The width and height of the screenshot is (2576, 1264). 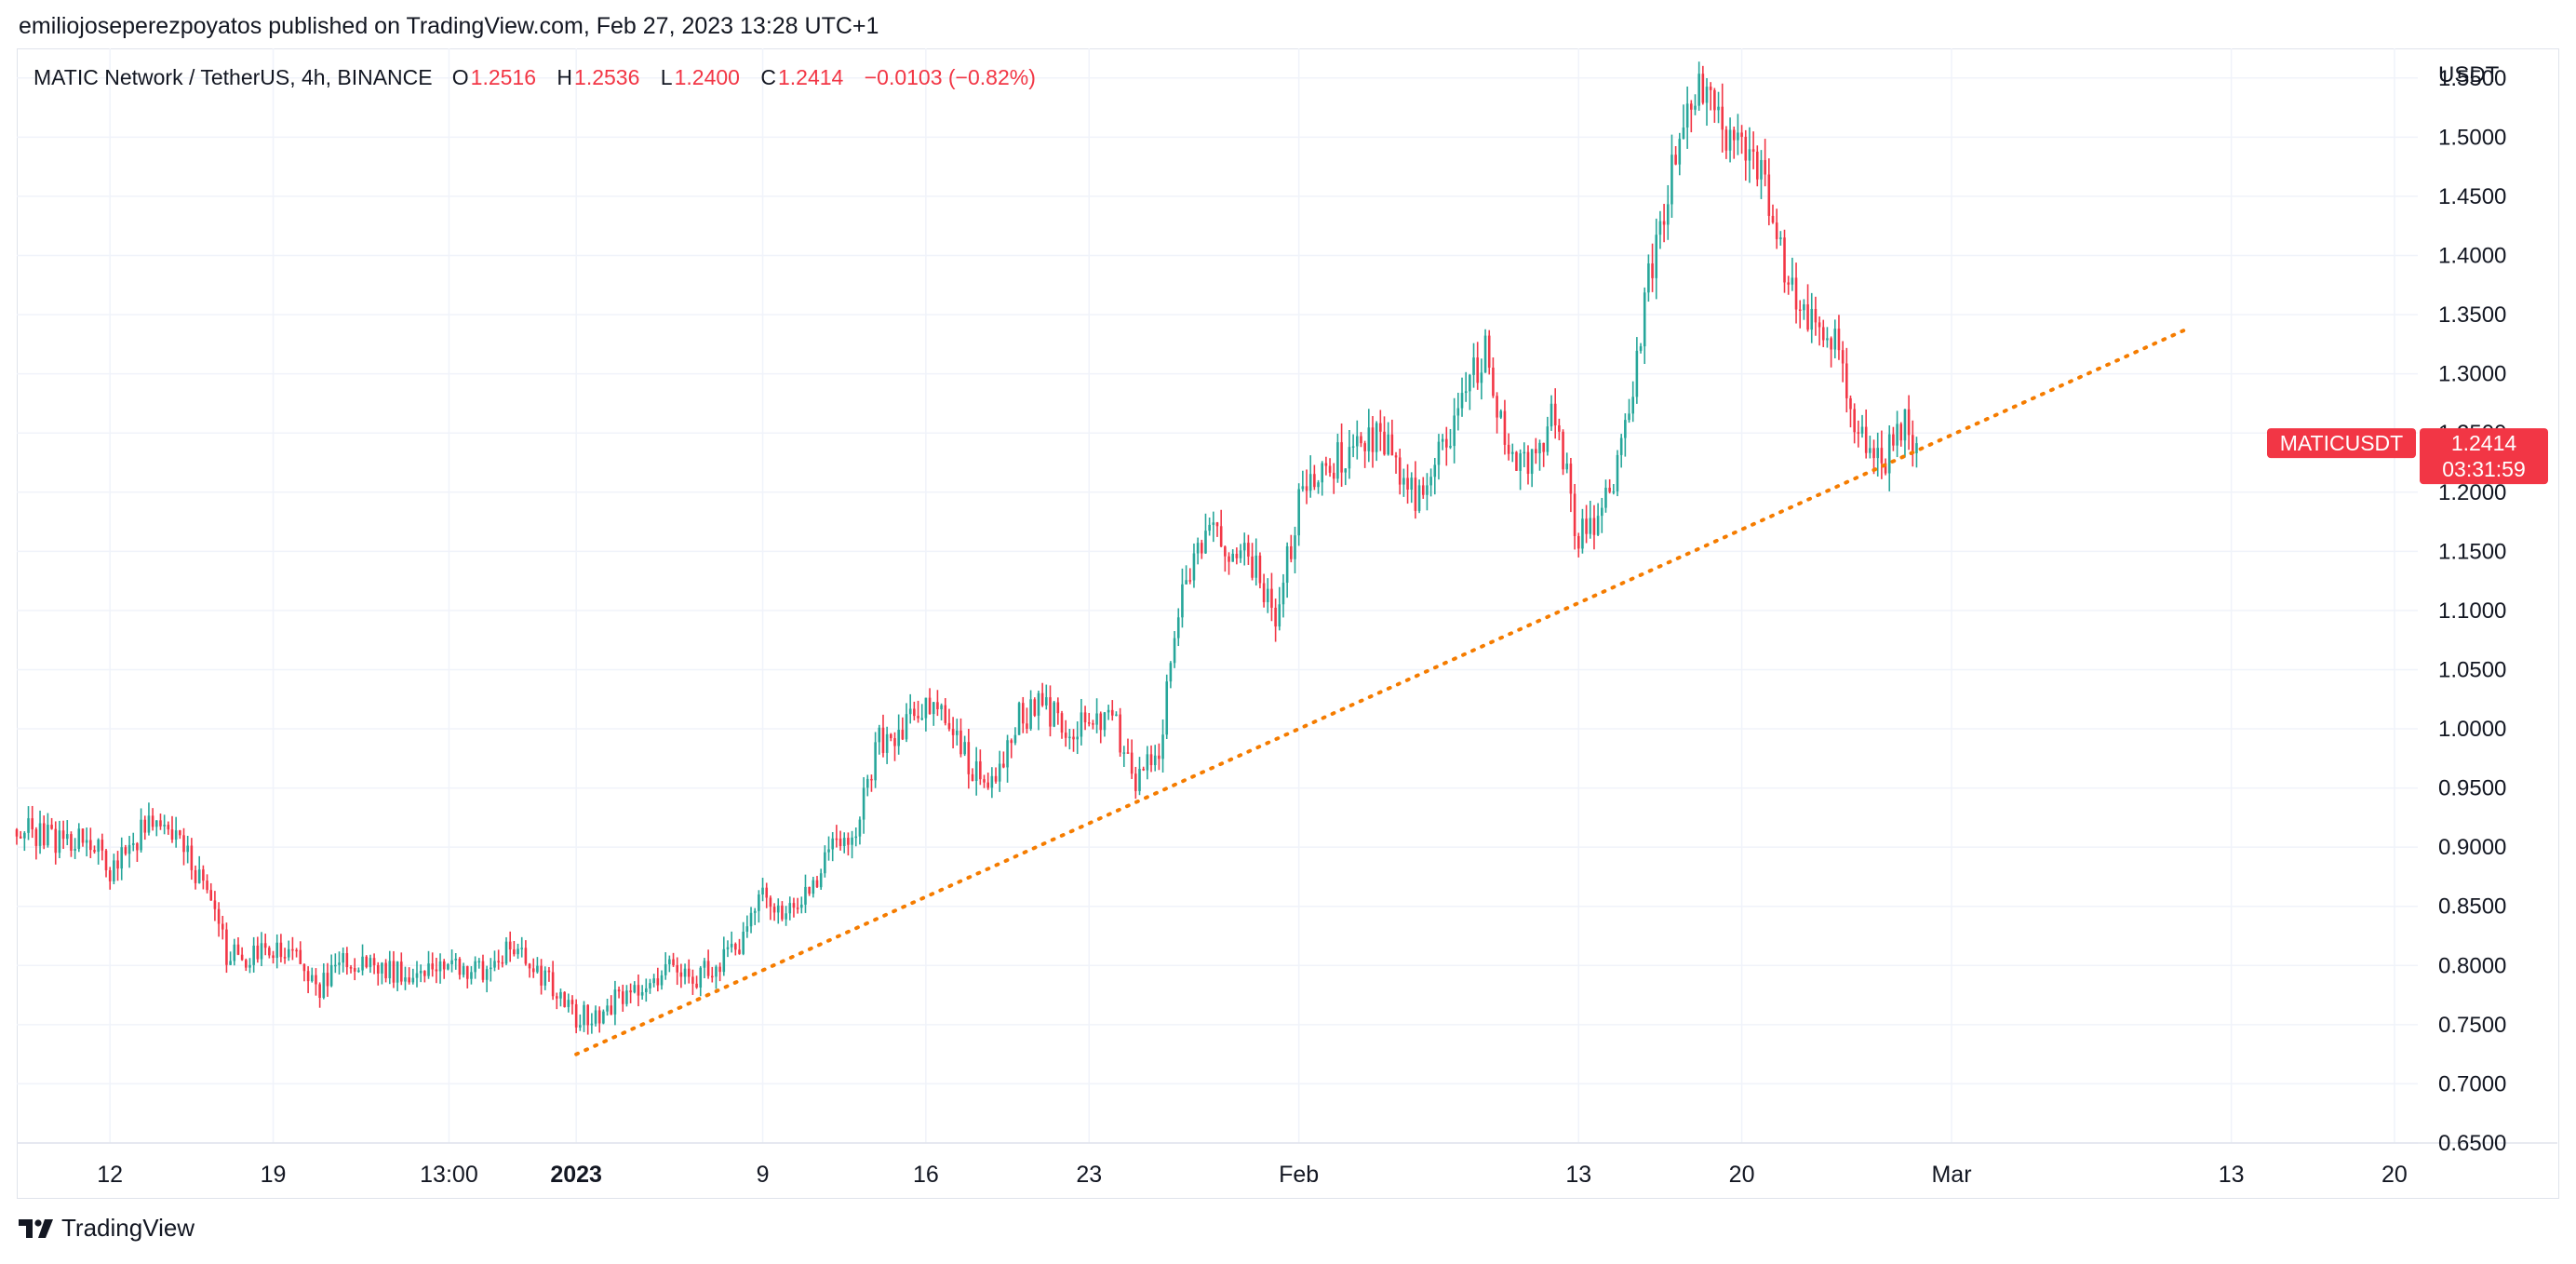 I want to click on tradingview-brand: TradingView, so click(x=107, y=1228).